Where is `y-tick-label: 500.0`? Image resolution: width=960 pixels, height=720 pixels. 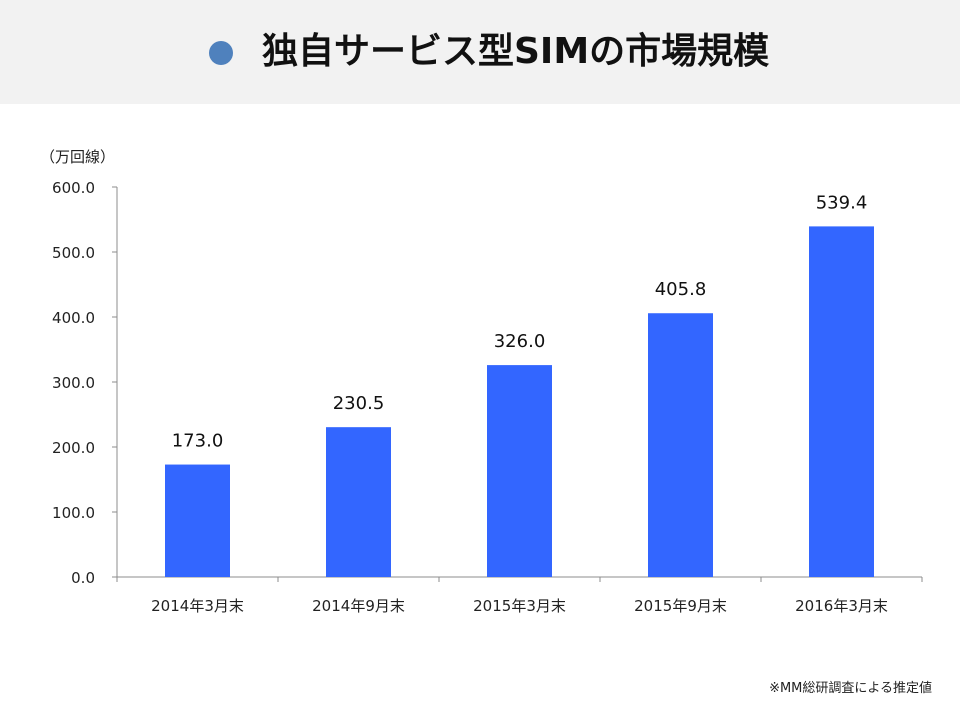
y-tick-label: 500.0 is located at coordinates (73, 253).